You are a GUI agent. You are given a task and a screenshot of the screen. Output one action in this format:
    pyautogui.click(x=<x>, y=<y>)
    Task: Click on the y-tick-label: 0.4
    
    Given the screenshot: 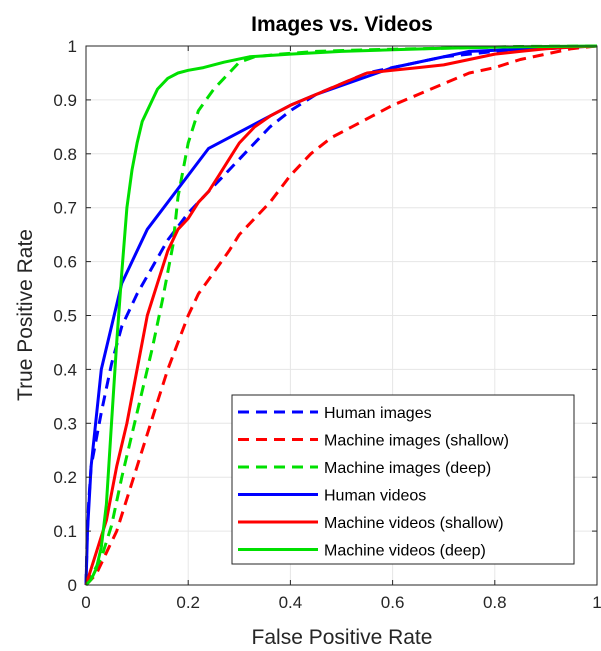 What is the action you would take?
    pyautogui.click(x=65, y=369)
    